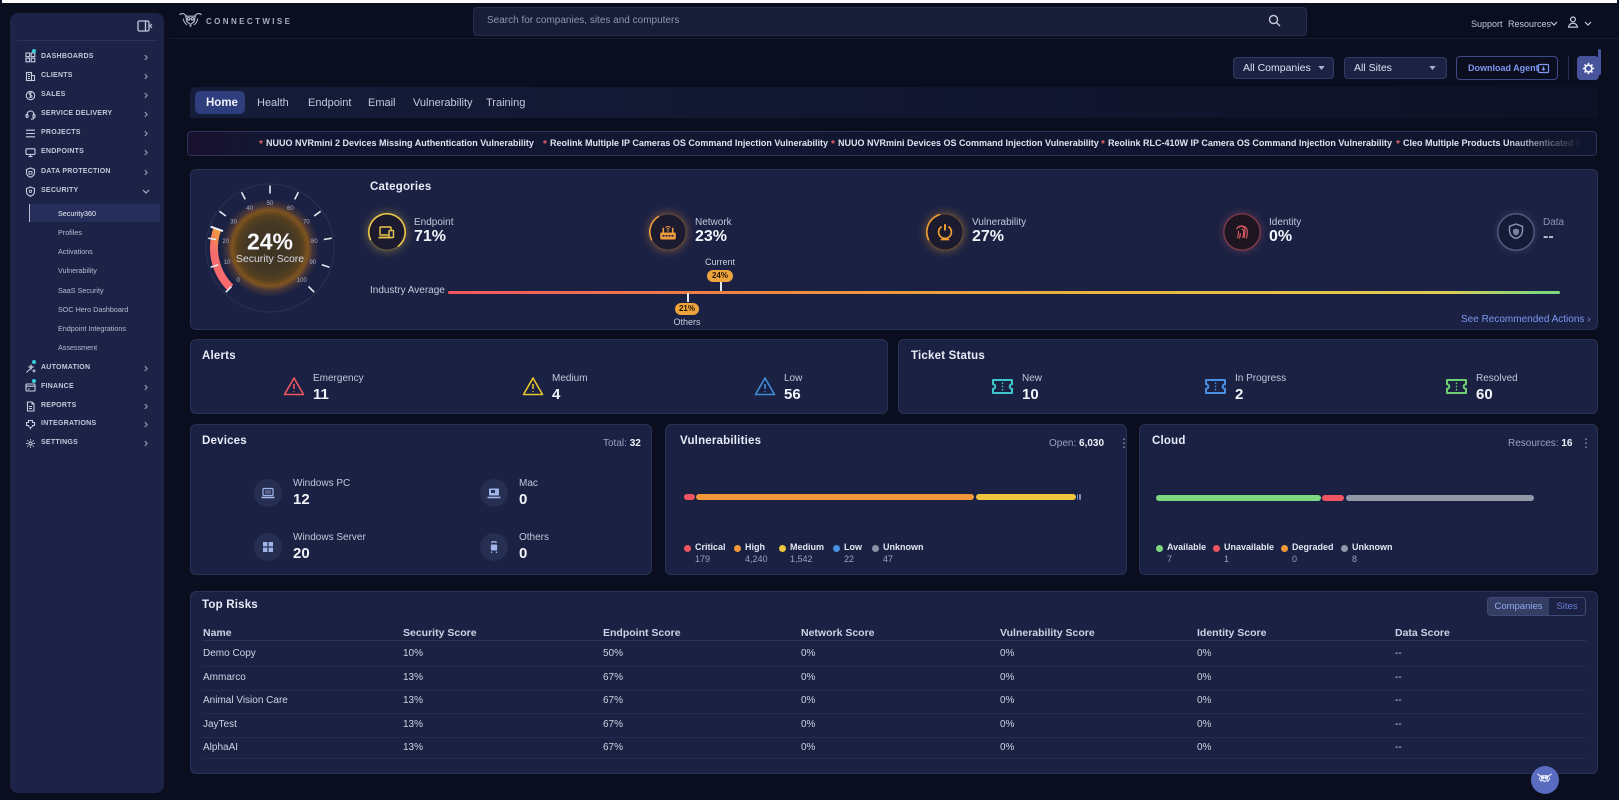 The image size is (1619, 800). I want to click on svg-text: 60, so click(290, 209).